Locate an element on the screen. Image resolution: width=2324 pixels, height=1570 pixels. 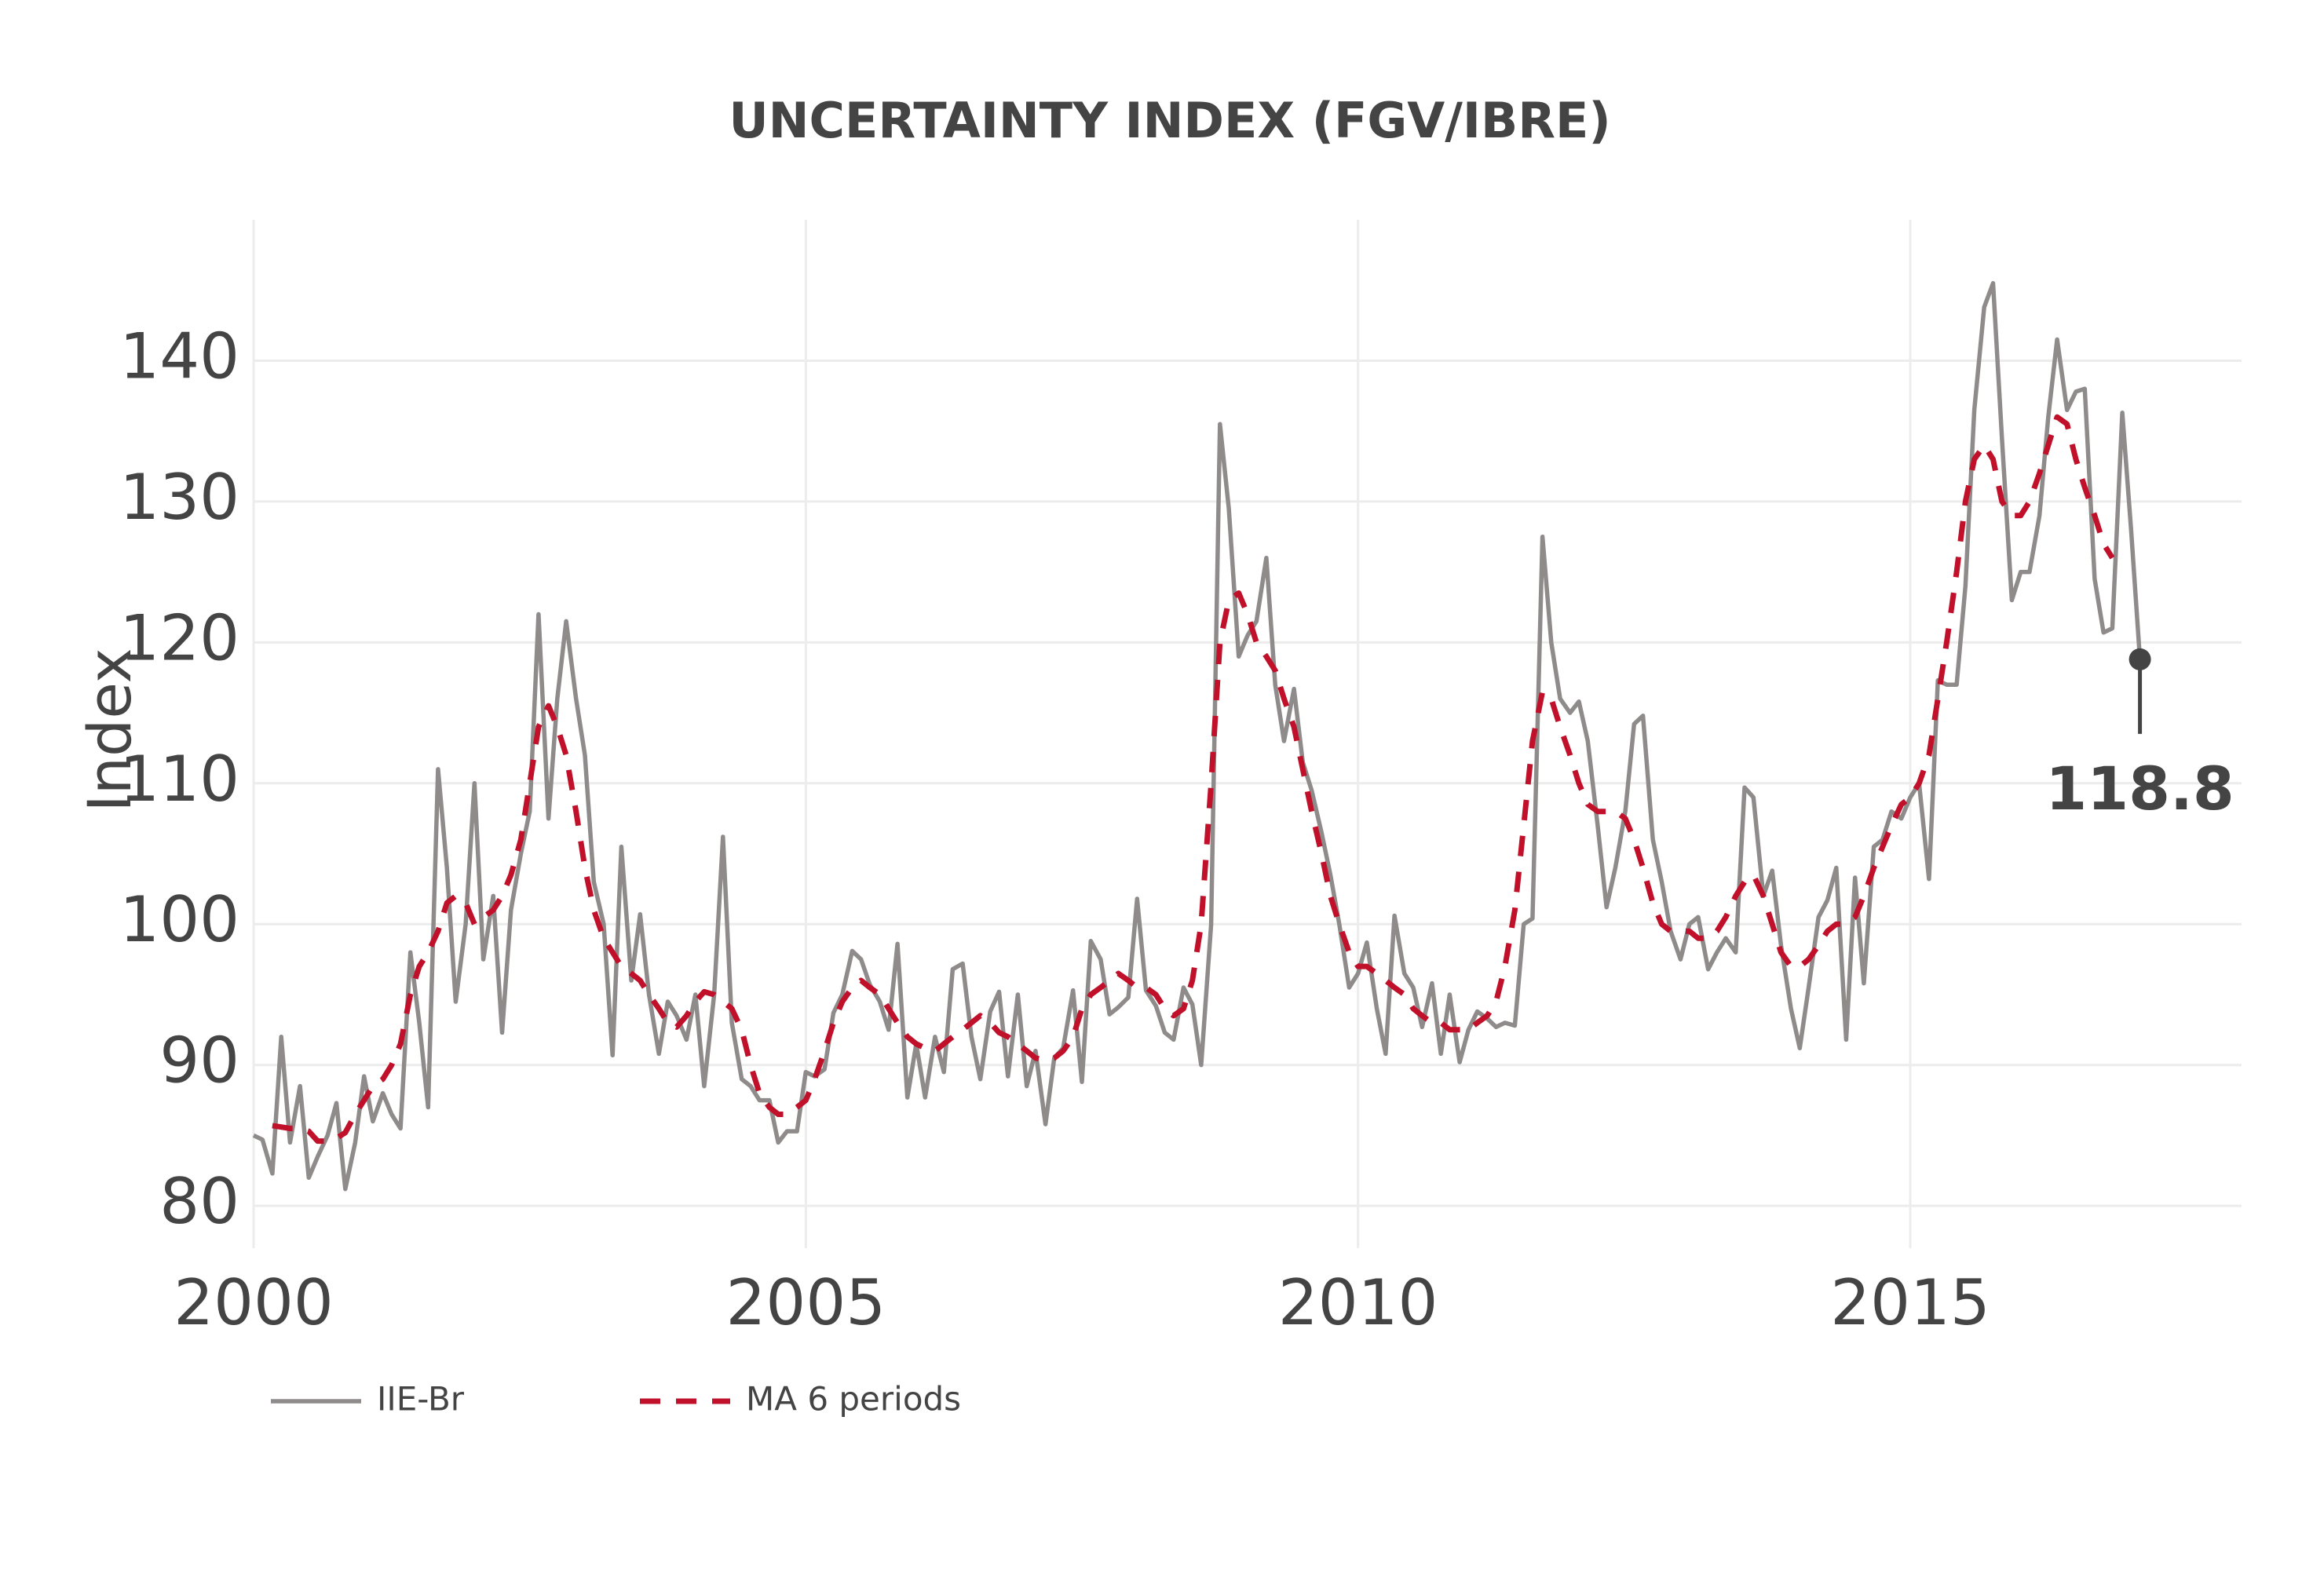
y-tick-label: 130 is located at coordinates (179, 497).